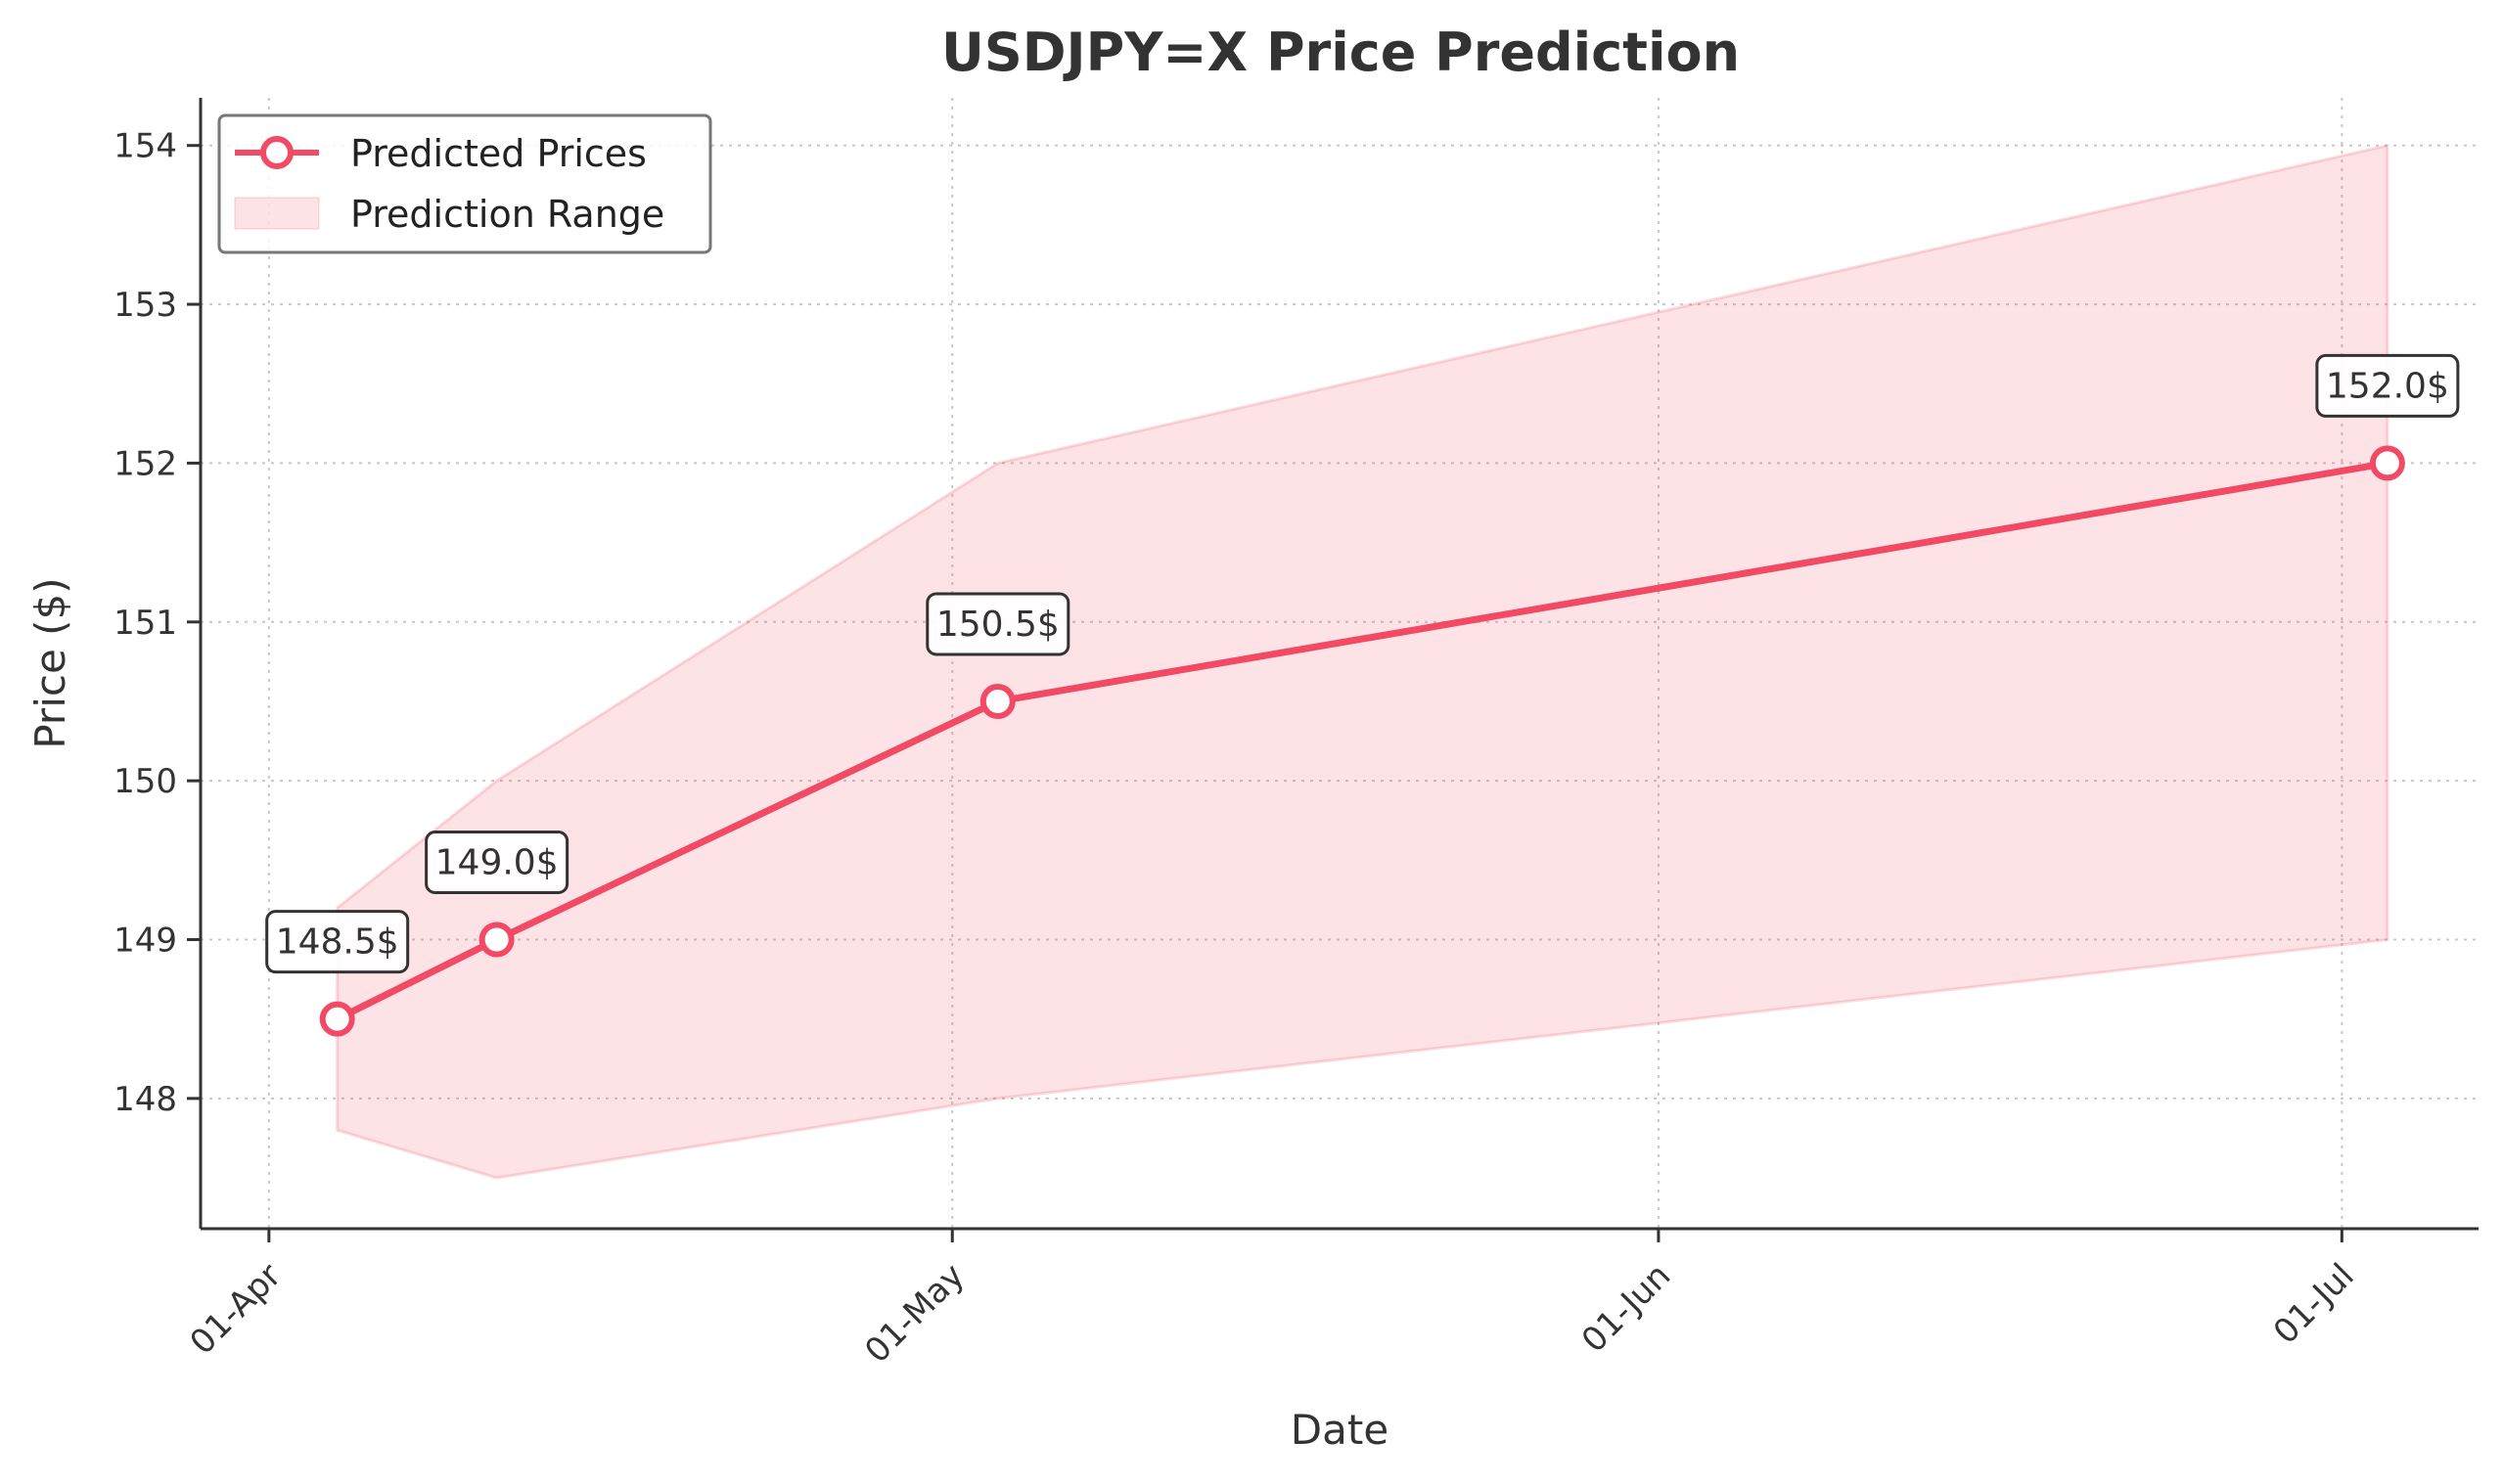  I want to click on x-axis-title: Date, so click(1339, 1430).